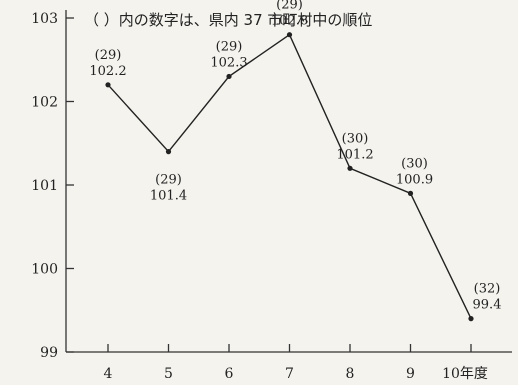 The height and width of the screenshot is (385, 518). Describe the element at coordinates (414, 179) in the screenshot. I see `value-label: 100.9` at that location.